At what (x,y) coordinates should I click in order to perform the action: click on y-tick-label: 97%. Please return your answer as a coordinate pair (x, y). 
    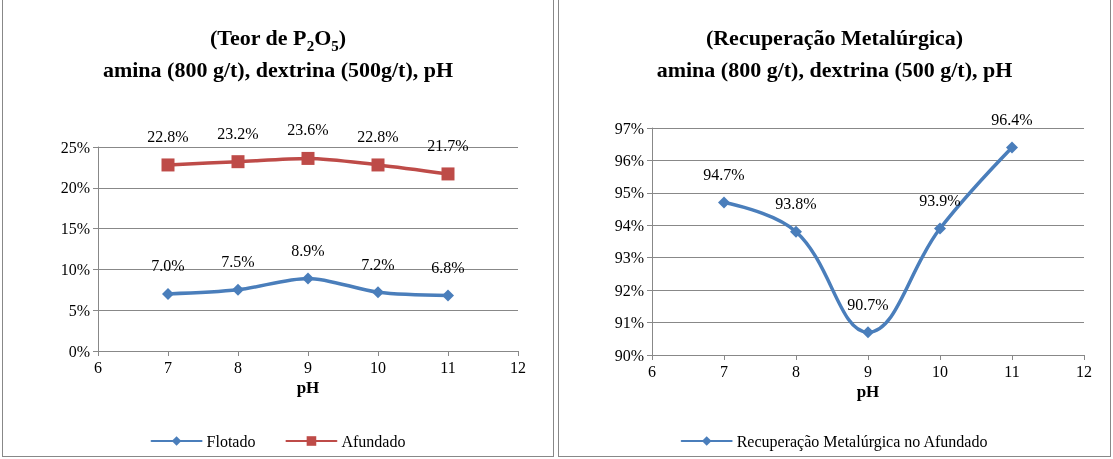
    Looking at the image, I should click on (629, 128).